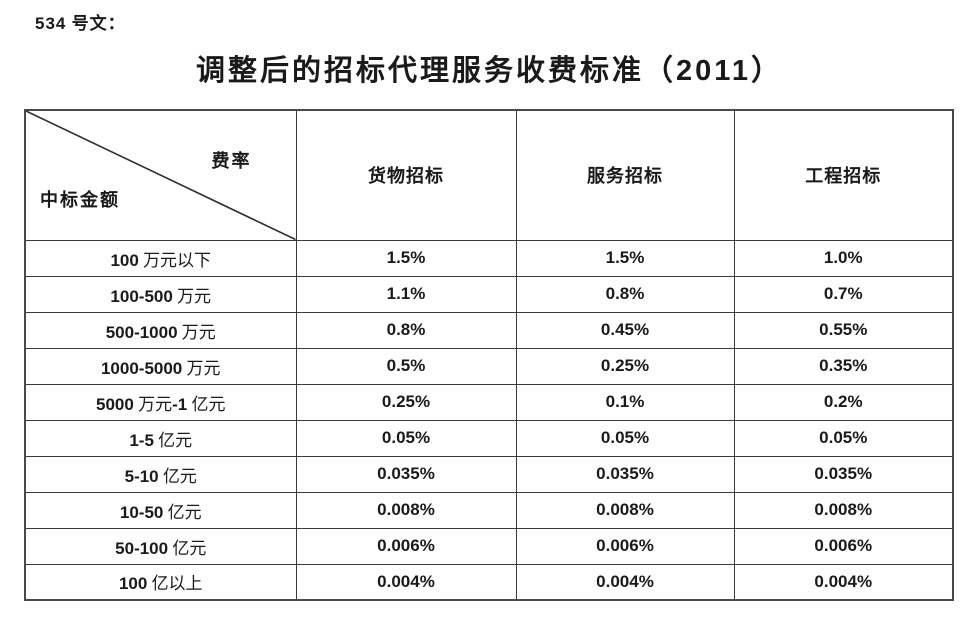  Describe the element at coordinates (160, 546) in the screenshot. I see `row-label-cell: 50-100 亿元` at that location.